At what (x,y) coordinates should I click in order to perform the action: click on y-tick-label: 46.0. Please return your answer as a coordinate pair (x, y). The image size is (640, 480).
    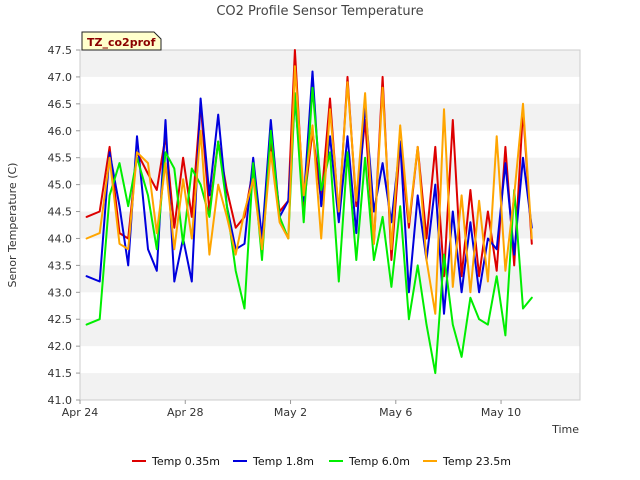
    Looking at the image, I should click on (60, 131).